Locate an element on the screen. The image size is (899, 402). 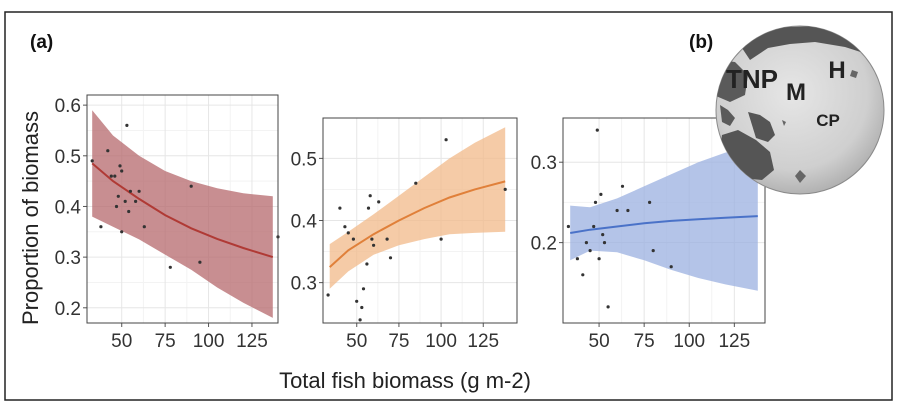
plot-2-fit-line is located at coordinates (417, 224).